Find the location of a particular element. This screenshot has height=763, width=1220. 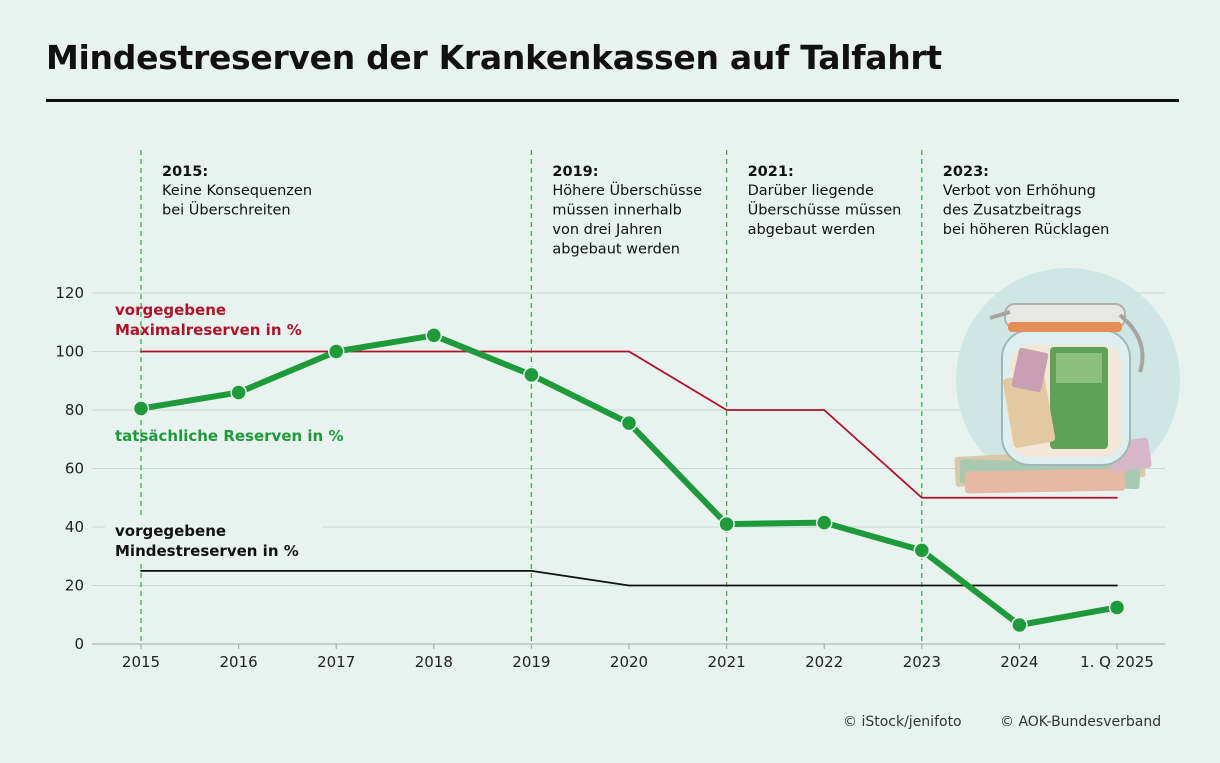

annotation-text: Überschüsse müssen is located at coordinates (825, 210).